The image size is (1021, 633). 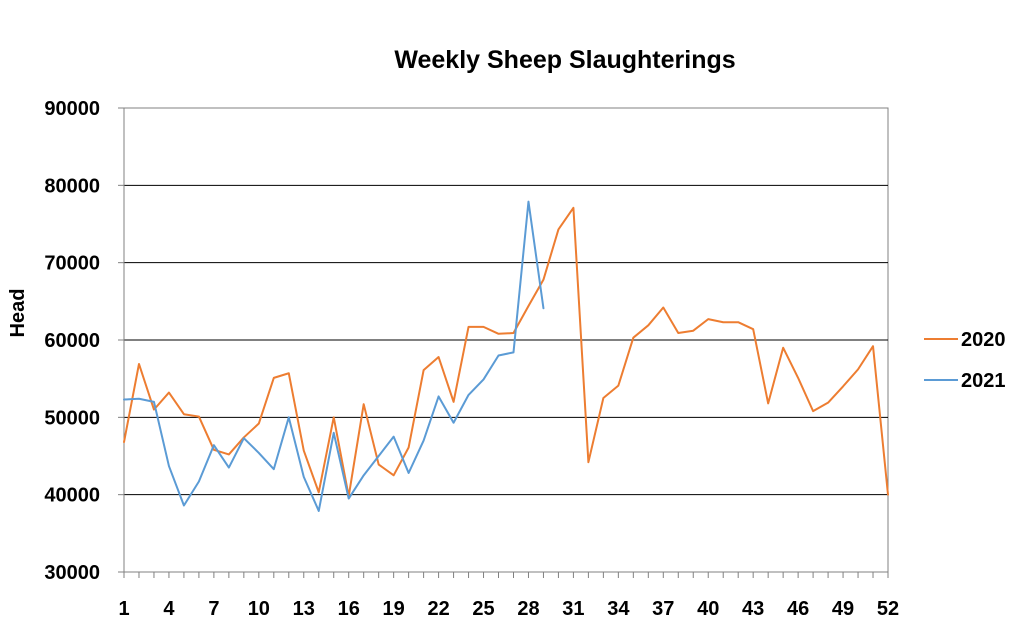 I want to click on legend-label-2021: 2021, so click(x=983, y=381).